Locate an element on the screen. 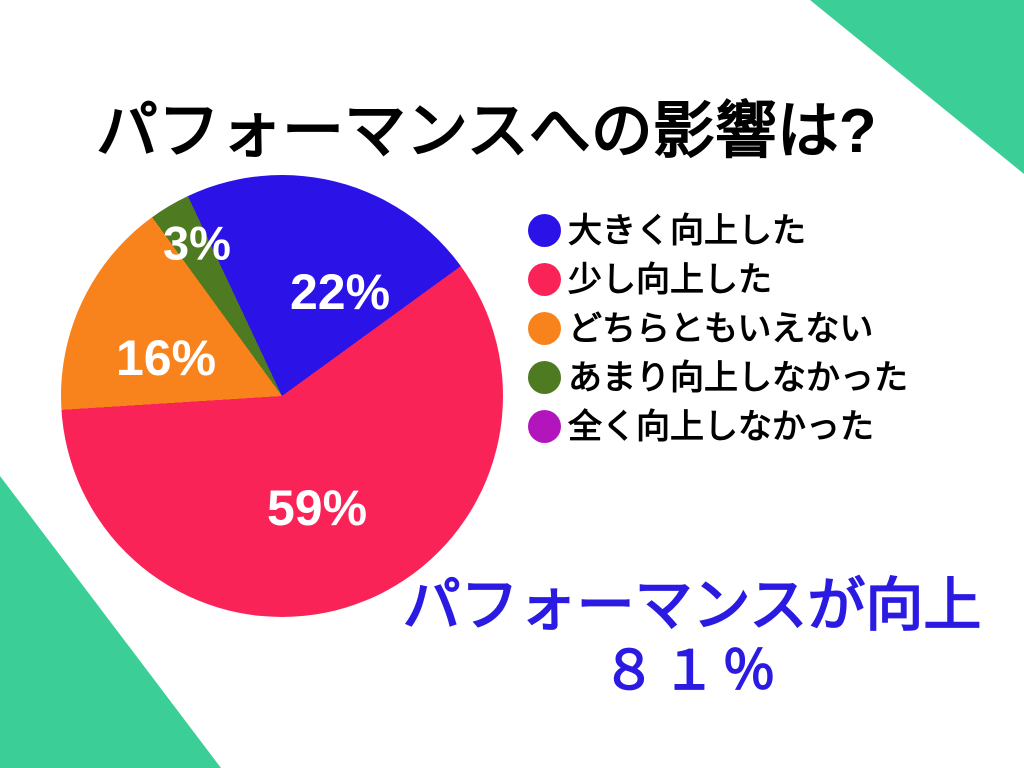 Image resolution: width=1024 pixels, height=768 pixels. legend-item: 大きく向上した is located at coordinates (718, 230).